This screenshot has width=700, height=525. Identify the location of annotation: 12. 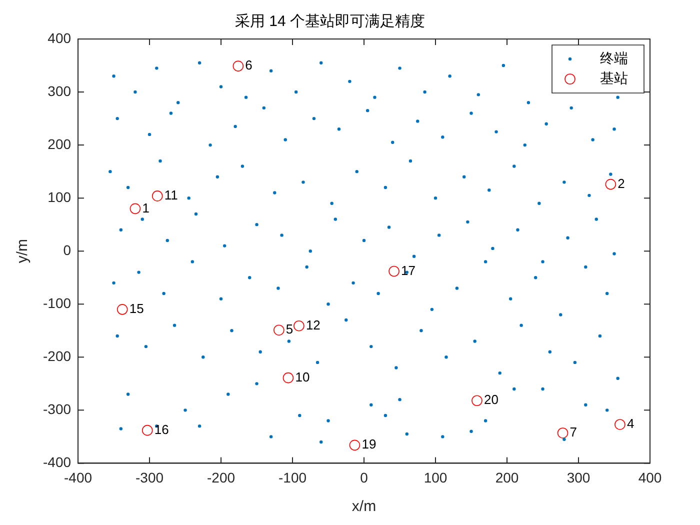
(313, 324).